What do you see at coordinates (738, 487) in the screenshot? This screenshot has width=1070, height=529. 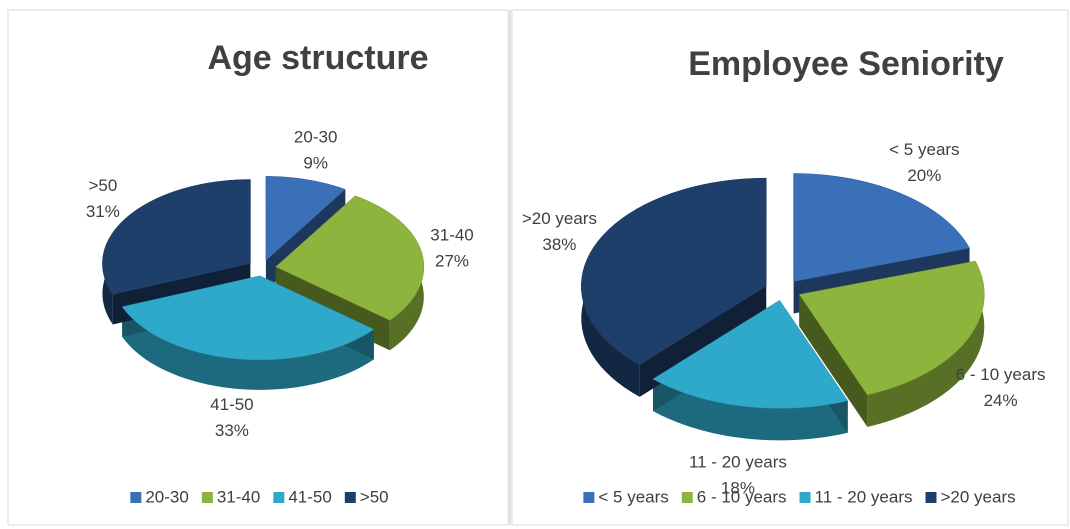 I see `data-label-value: 18%` at bounding box center [738, 487].